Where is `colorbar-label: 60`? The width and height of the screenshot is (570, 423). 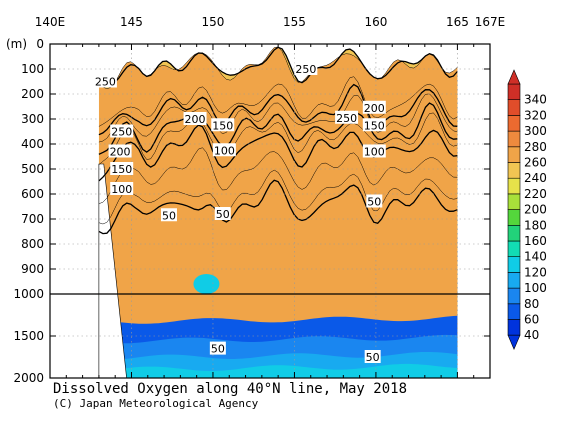 colorbar-label: 60 is located at coordinates (531, 320).